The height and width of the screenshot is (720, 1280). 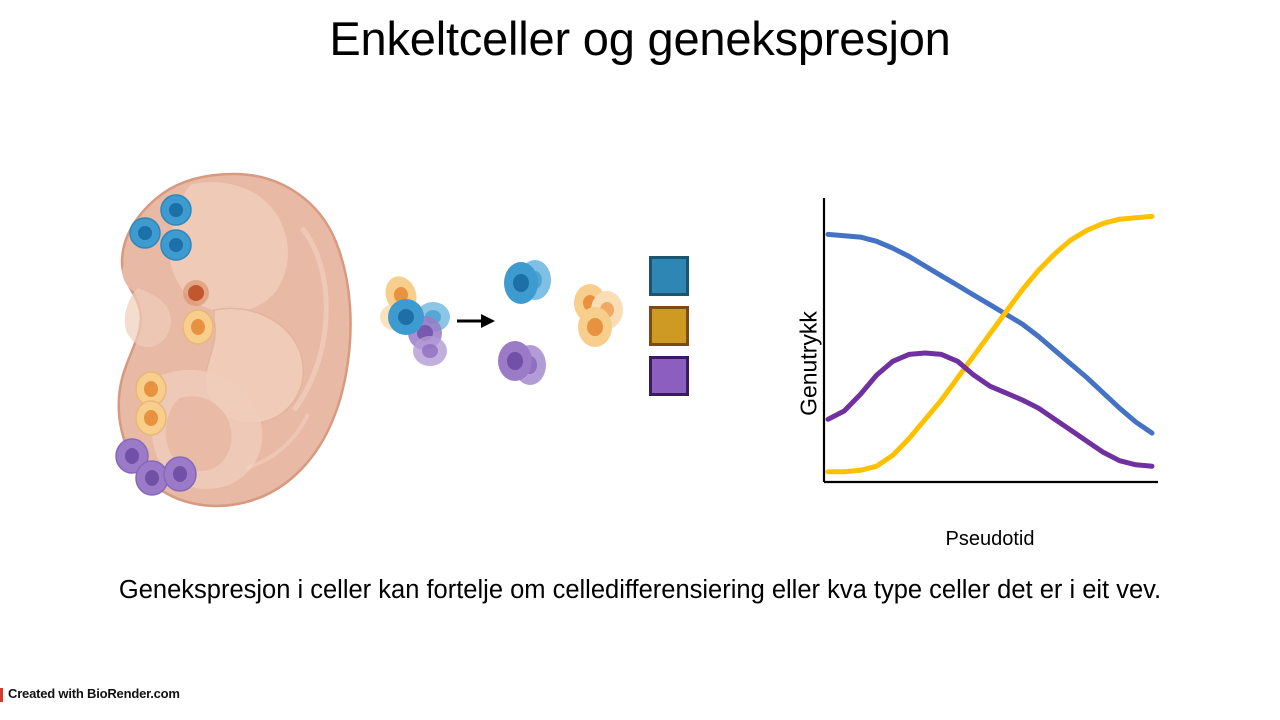 I want to click on separated-cells-blue, so click(x=527, y=282).